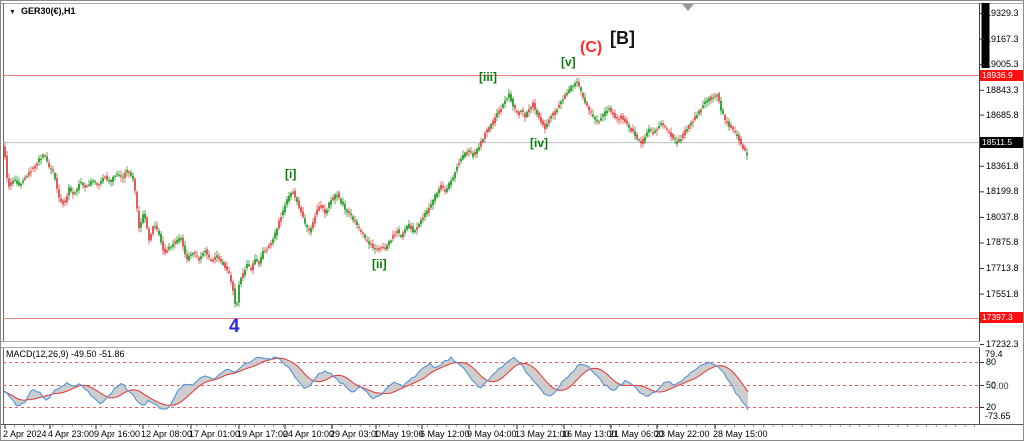 The width and height of the screenshot is (1024, 441). Describe the element at coordinates (379, 264) in the screenshot. I see `elliott-wave-label: [ii]` at that location.